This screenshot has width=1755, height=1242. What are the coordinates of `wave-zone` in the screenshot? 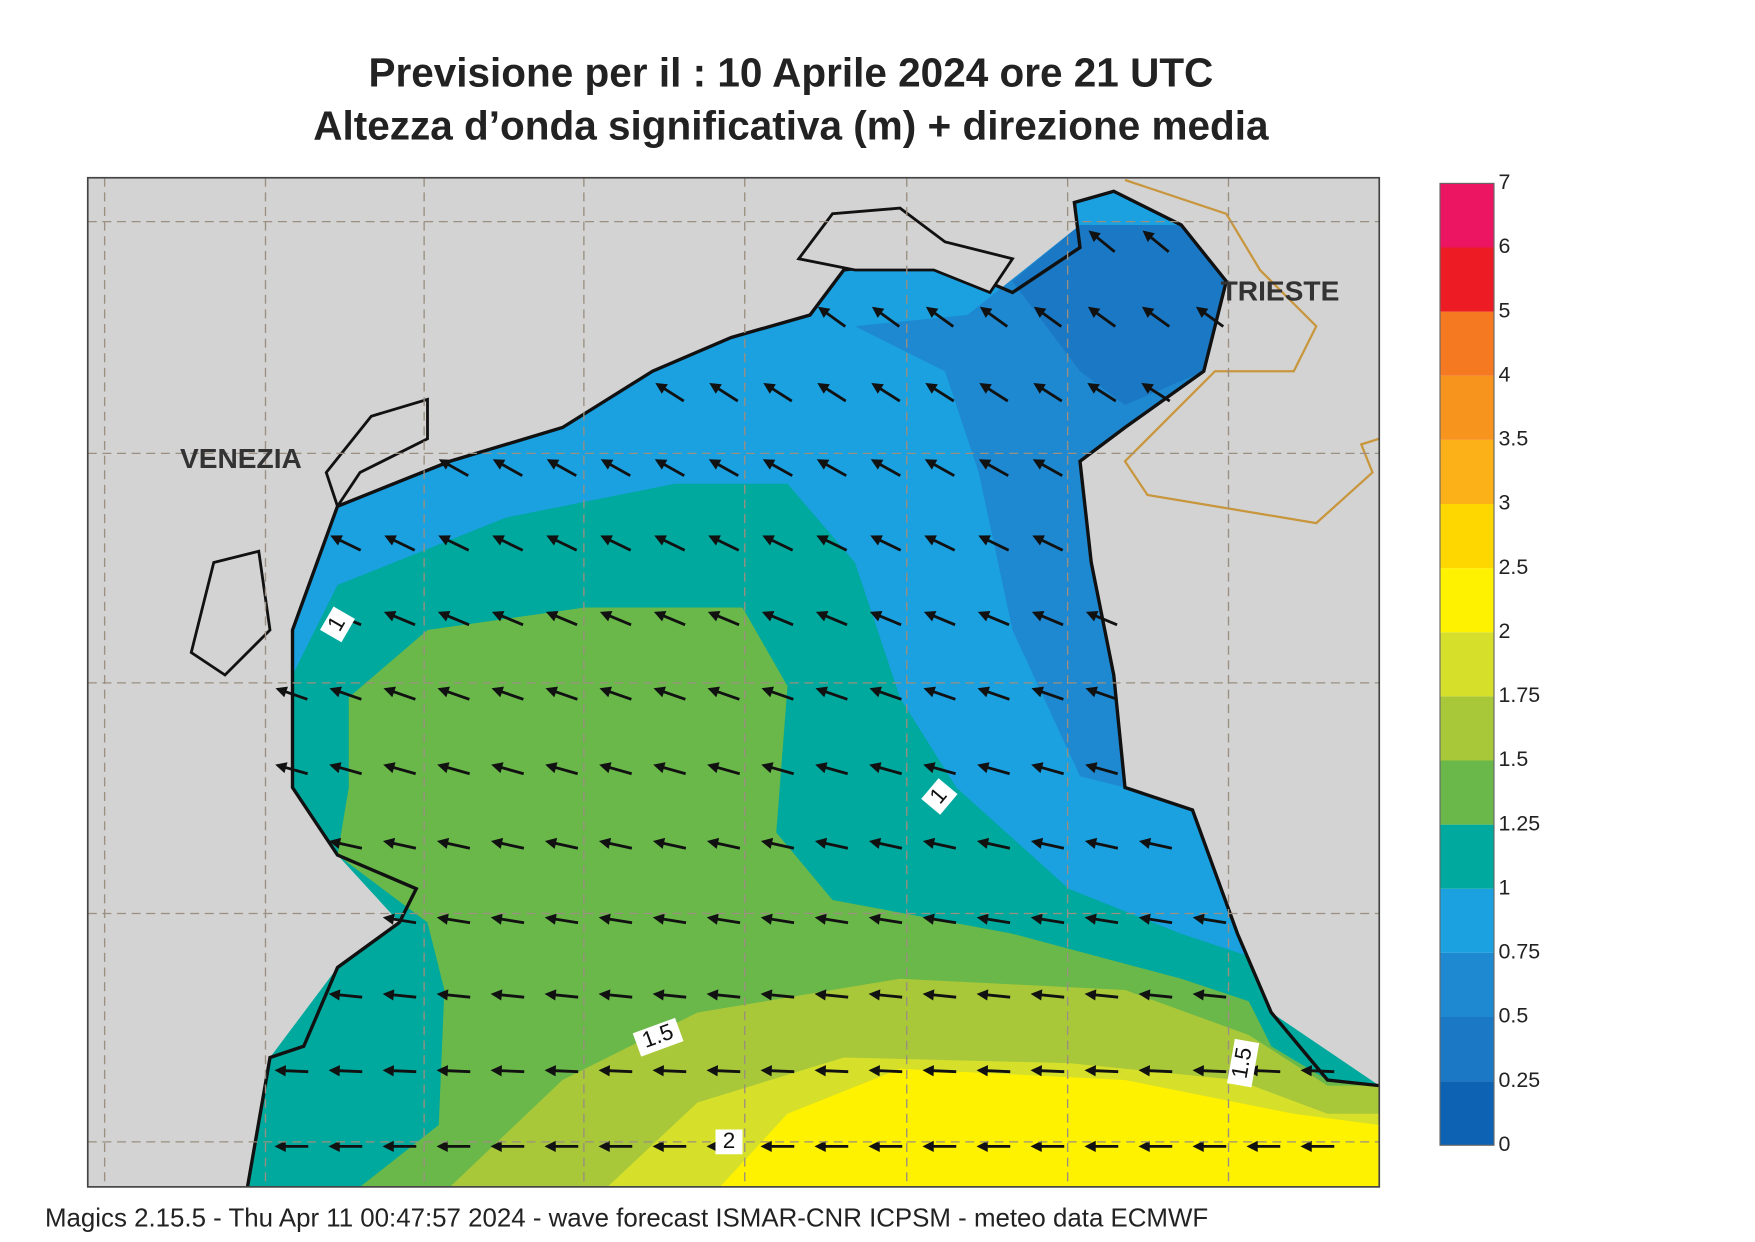 It's located at (1119, 315).